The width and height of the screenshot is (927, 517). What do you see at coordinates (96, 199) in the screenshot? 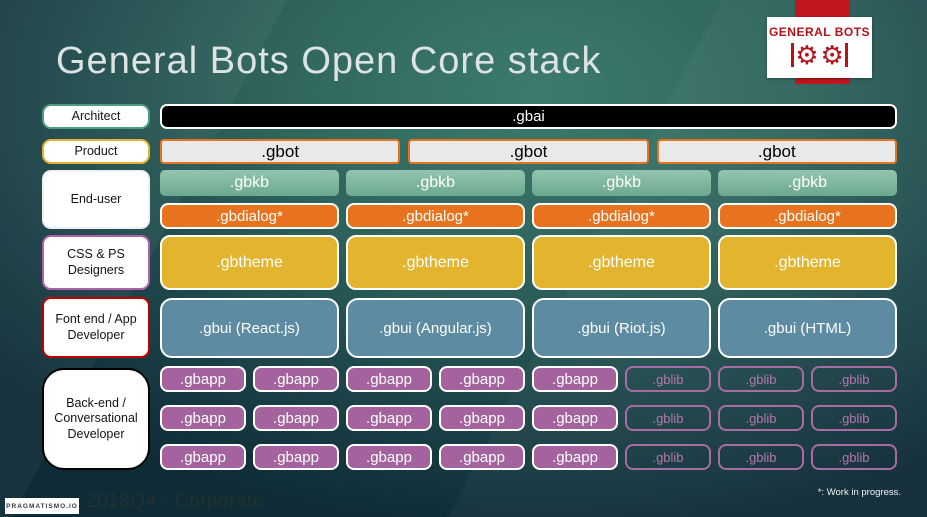
I see `role-label-end-user: End-user` at bounding box center [96, 199].